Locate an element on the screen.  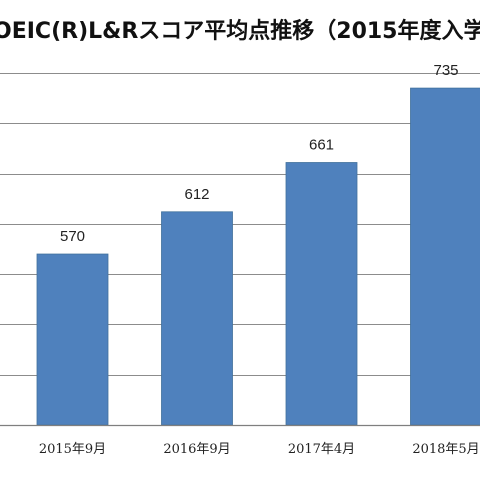
data-label-2: 661 is located at coordinates (321, 145).